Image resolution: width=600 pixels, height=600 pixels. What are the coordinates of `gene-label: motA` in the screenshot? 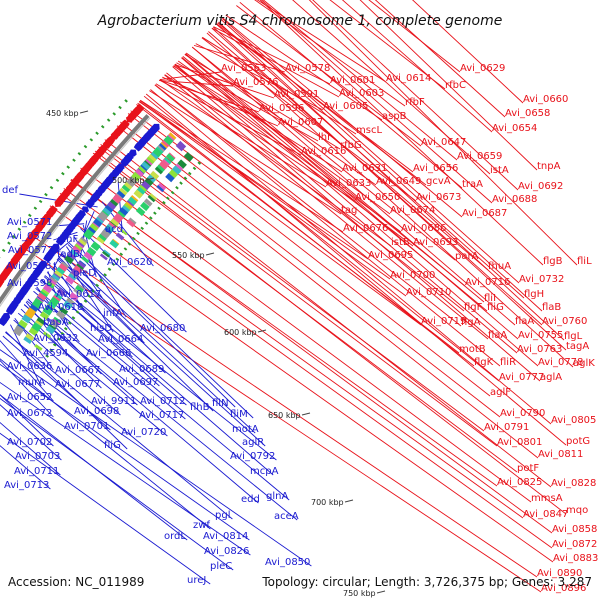 It's located at (245, 429).